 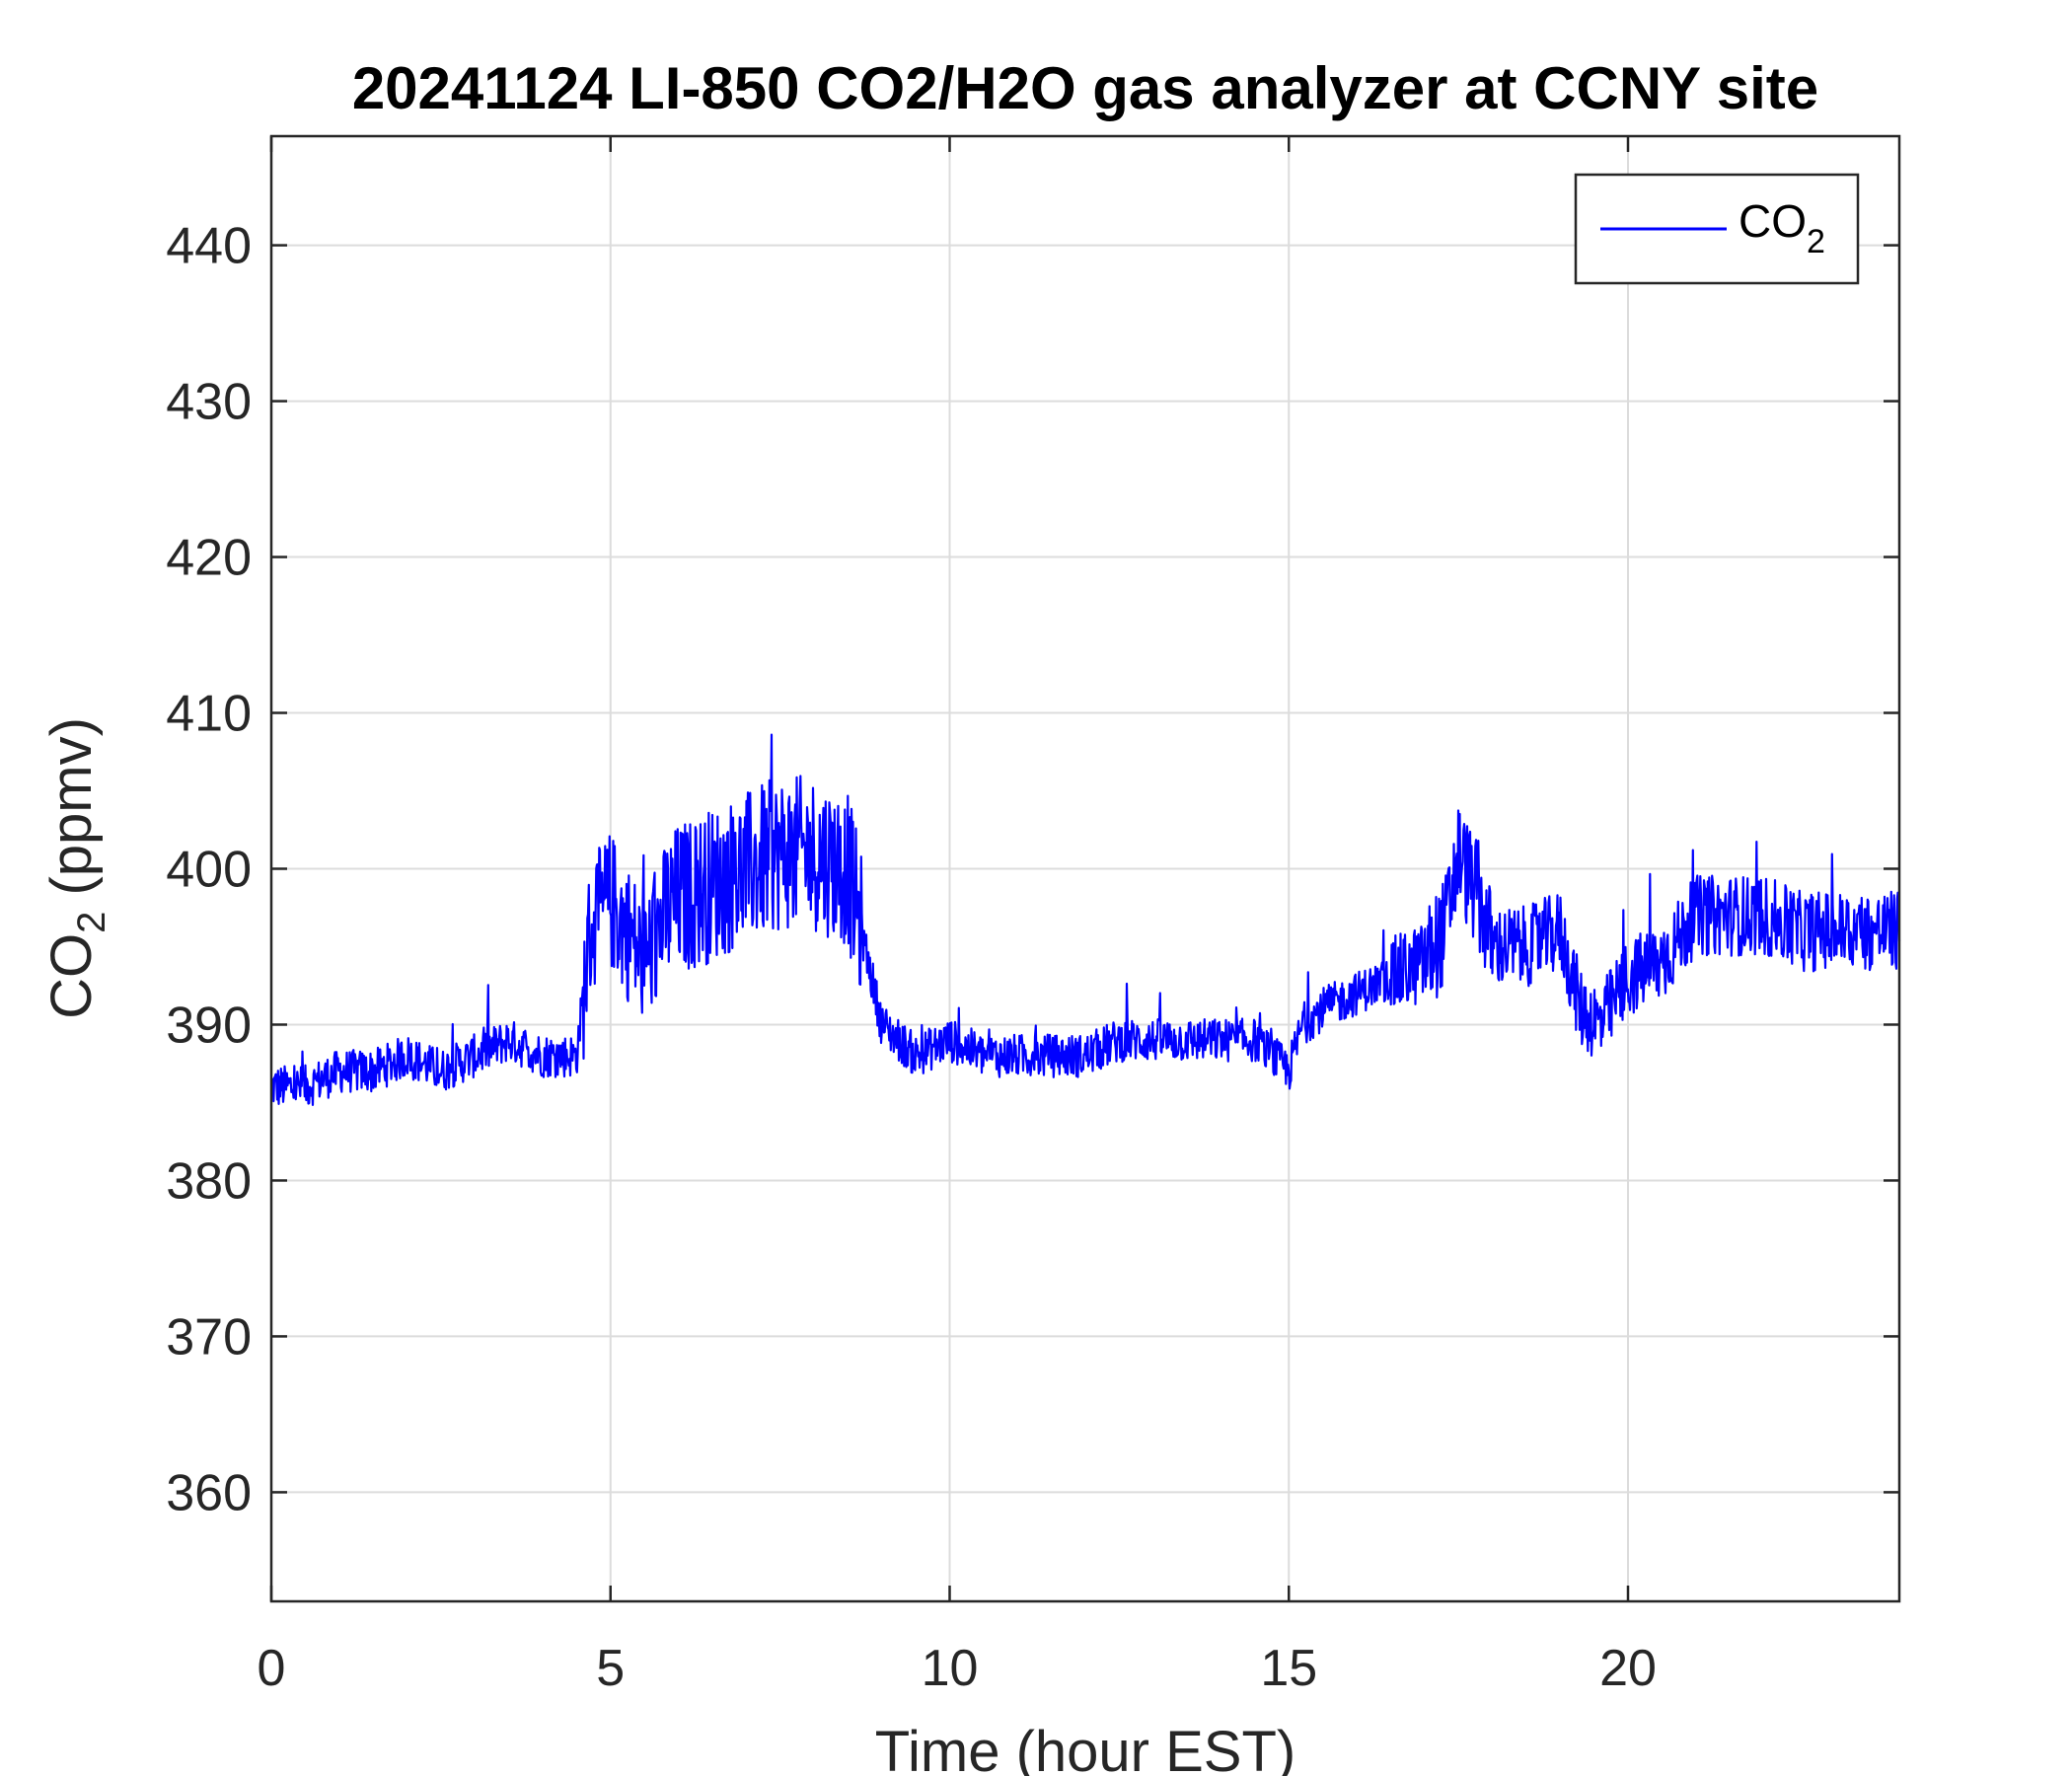 I want to click on legend-label-main: CO, so click(x=1773, y=221).